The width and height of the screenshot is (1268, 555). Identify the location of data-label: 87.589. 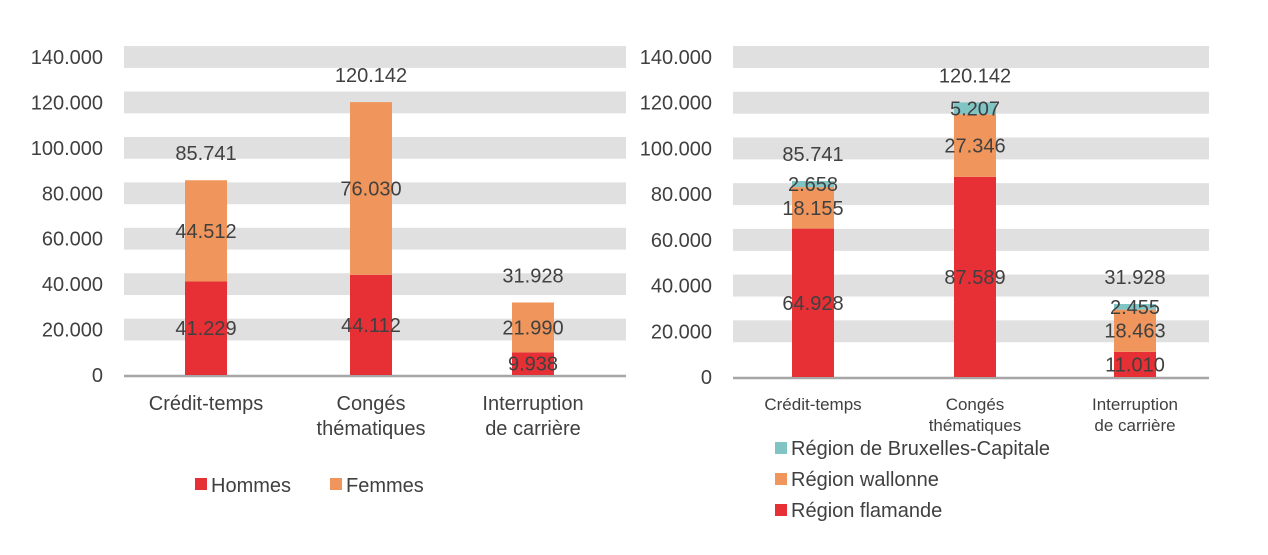
(974, 278).